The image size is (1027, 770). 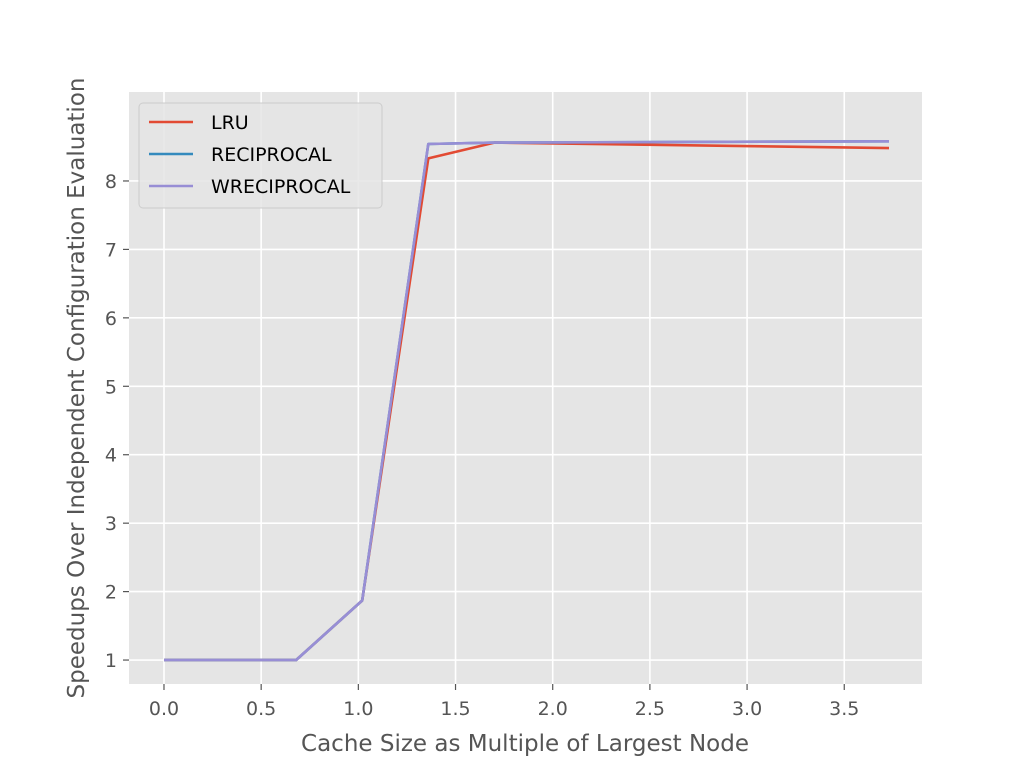 What do you see at coordinates (111, 593) in the screenshot?
I see `y-tick-label: 2` at bounding box center [111, 593].